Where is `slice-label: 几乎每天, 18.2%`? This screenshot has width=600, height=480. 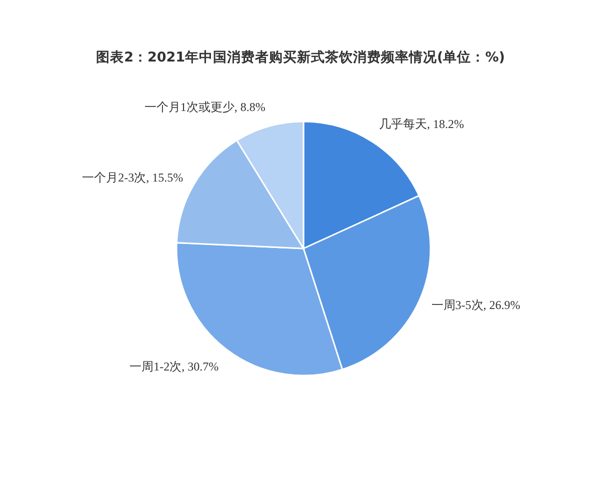
slice-label: 几乎每天, 18.2% is located at coordinates (421, 123).